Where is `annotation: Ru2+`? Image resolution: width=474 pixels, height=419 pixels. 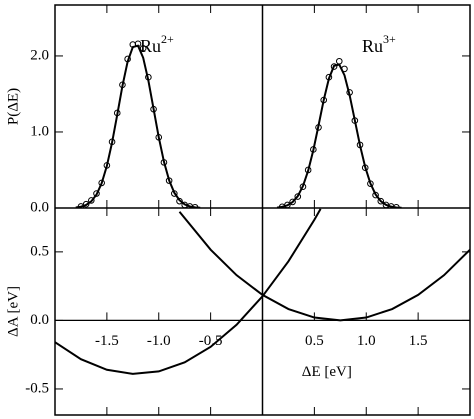
annotation: Ru2+ is located at coordinates (157, 44).